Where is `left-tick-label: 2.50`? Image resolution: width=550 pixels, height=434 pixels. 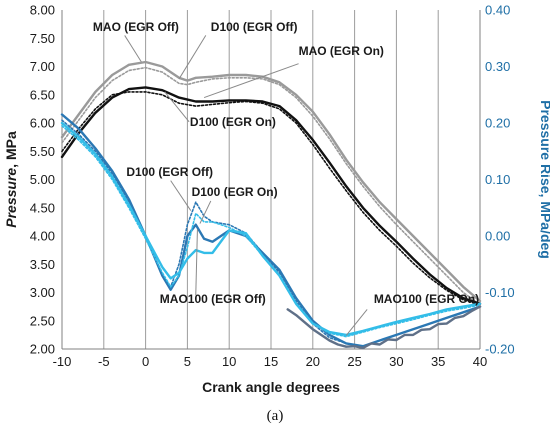 left-tick-label: 2.50 is located at coordinates (42, 320).